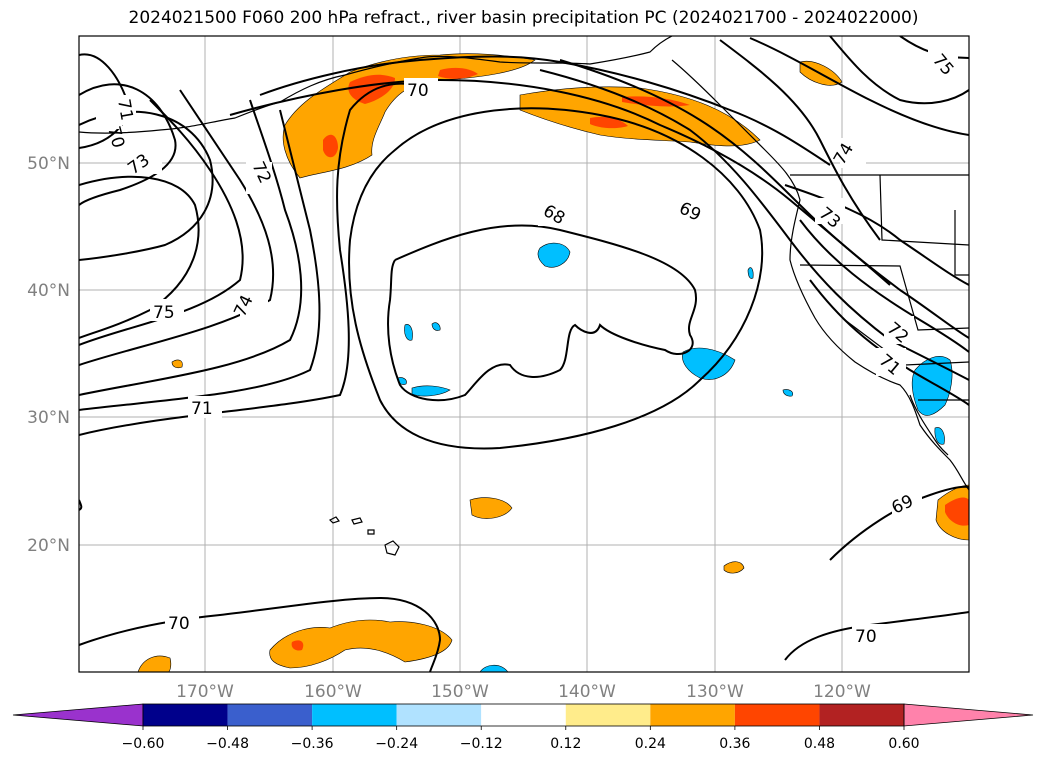 Image resolution: width=1047 pixels, height=765 pixels. I want to click on longitude-labels: 170°W 160°W 150°W 140°W 130°W 120°W, so click(523, 692).